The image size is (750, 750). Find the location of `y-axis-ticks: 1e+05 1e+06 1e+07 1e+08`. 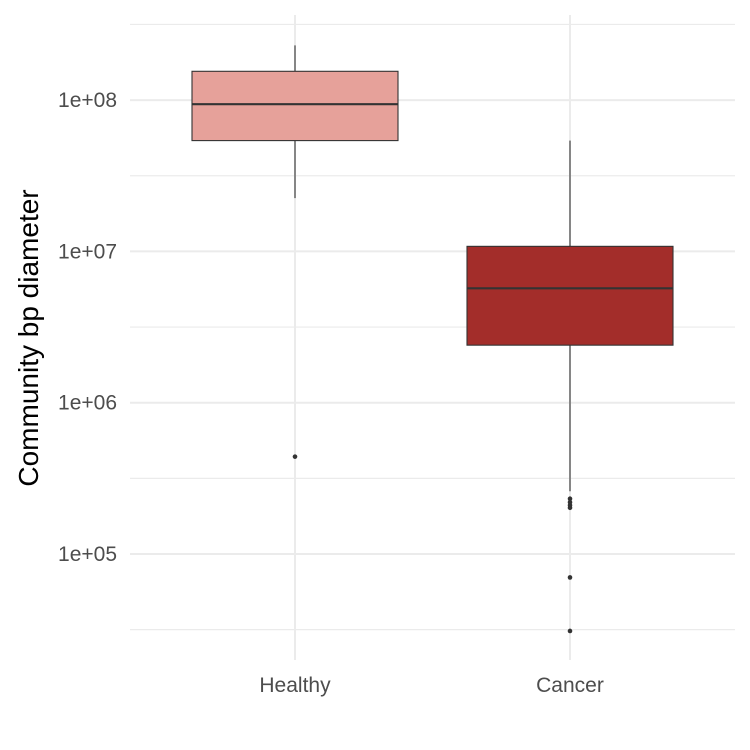

y-axis-ticks: 1e+05 1e+06 1e+07 1e+08 is located at coordinates (87, 327).